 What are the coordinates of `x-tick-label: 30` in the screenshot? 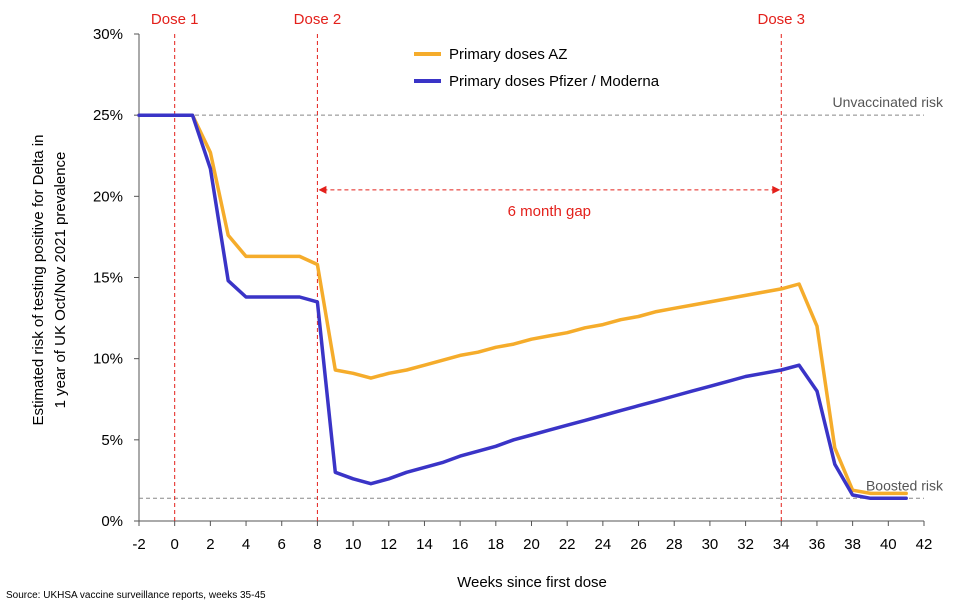 It's located at (710, 544).